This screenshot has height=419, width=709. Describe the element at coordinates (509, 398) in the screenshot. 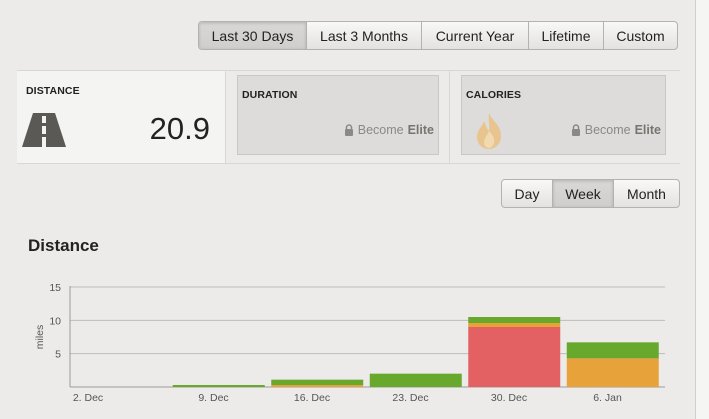

I see `x-tick-label: 30. Dec` at that location.